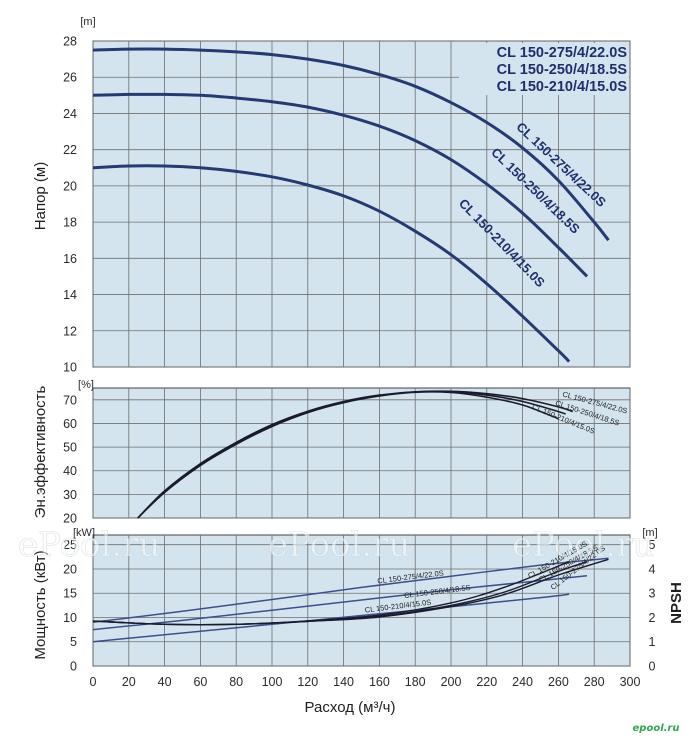  I want to click on x-tick-label: 200, so click(451, 682).